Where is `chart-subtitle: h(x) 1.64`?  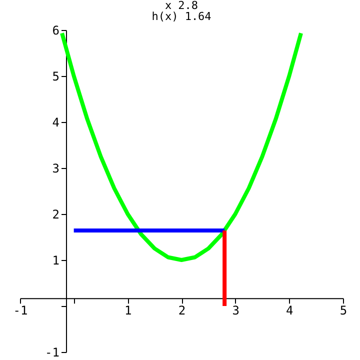 chart-subtitle: h(x) 1.64 is located at coordinates (182, 16).